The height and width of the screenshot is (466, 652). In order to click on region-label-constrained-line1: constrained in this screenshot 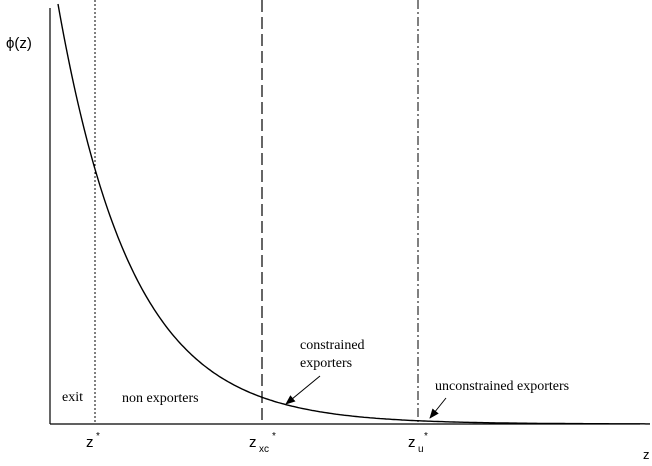, I will do `click(332, 345)`.